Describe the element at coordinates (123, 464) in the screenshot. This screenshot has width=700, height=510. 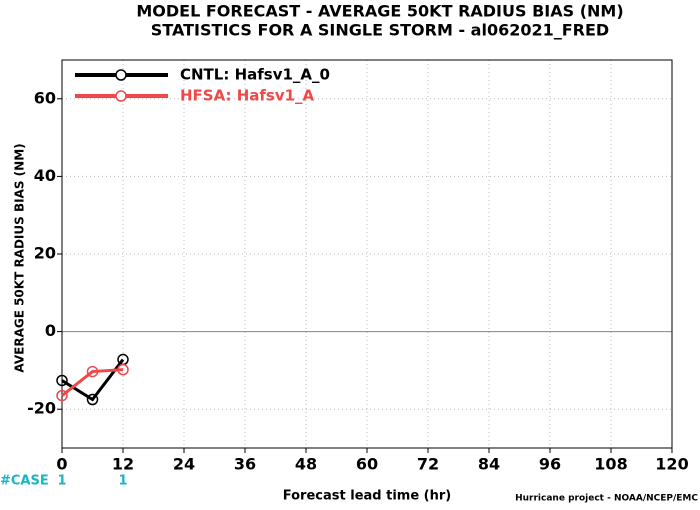
I see `x-tick-label: 12` at that location.